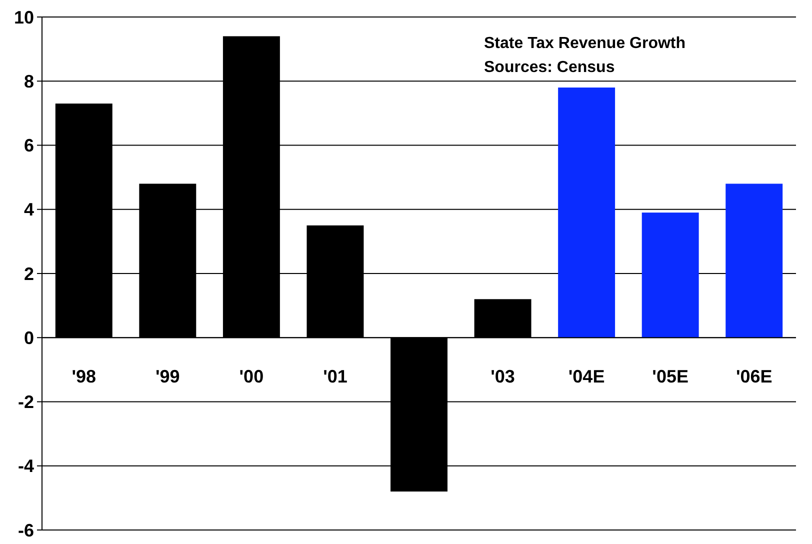 Image resolution: width=812 pixels, height=544 pixels. I want to click on x-tick-label: '00, so click(251, 376).